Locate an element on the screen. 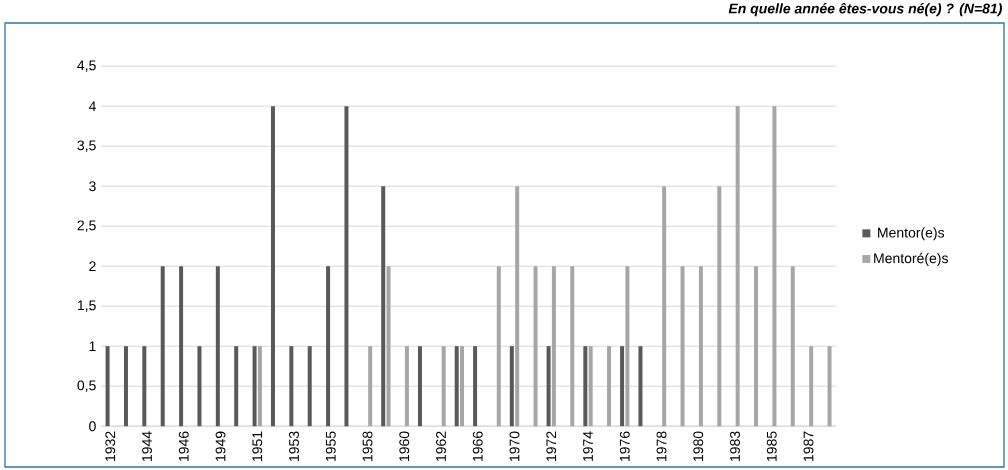  x-tick-label: 1946 is located at coordinates (183, 446).